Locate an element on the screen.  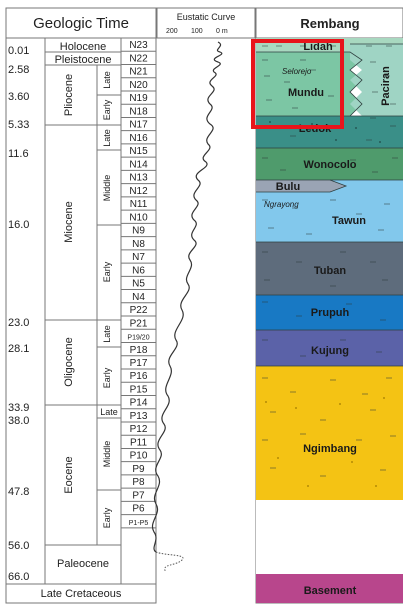
eustatic-tick-100: 100 is located at coordinates (197, 31).